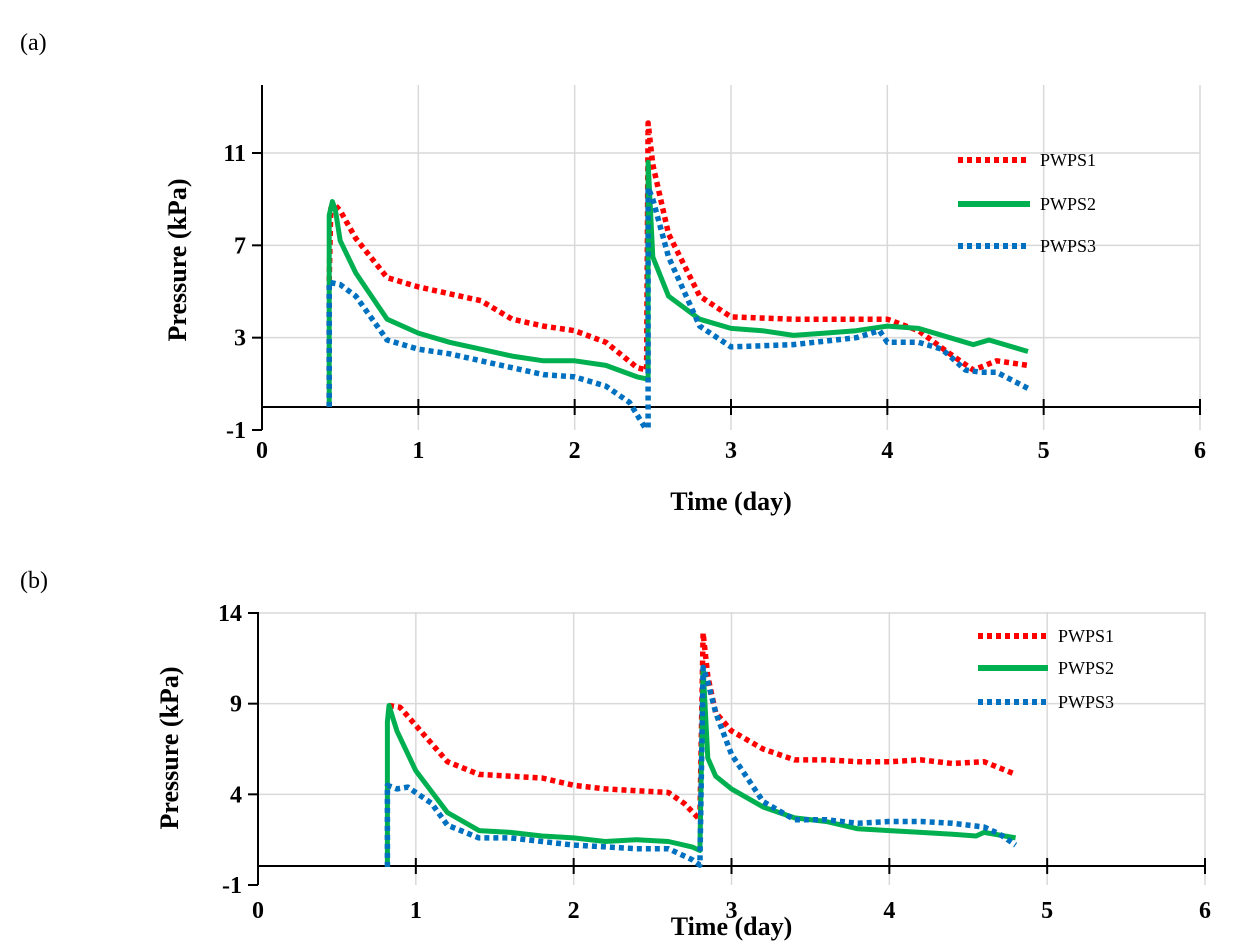 This screenshot has width=1240, height=951. What do you see at coordinates (240, 339) in the screenshot?
I see `panel-a-y-tick-label: 3` at bounding box center [240, 339].